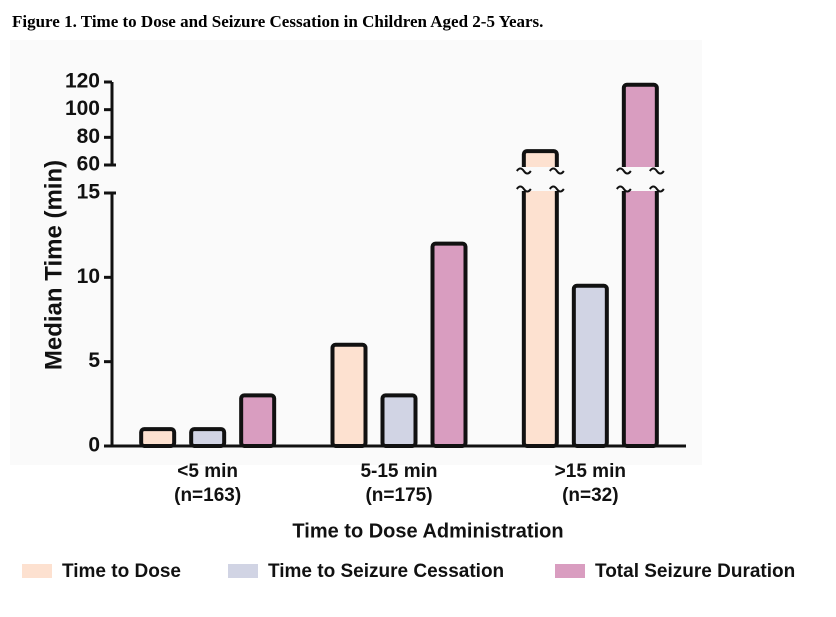 The height and width of the screenshot is (617, 836). I want to click on y-tick-label: 5, so click(94, 360).